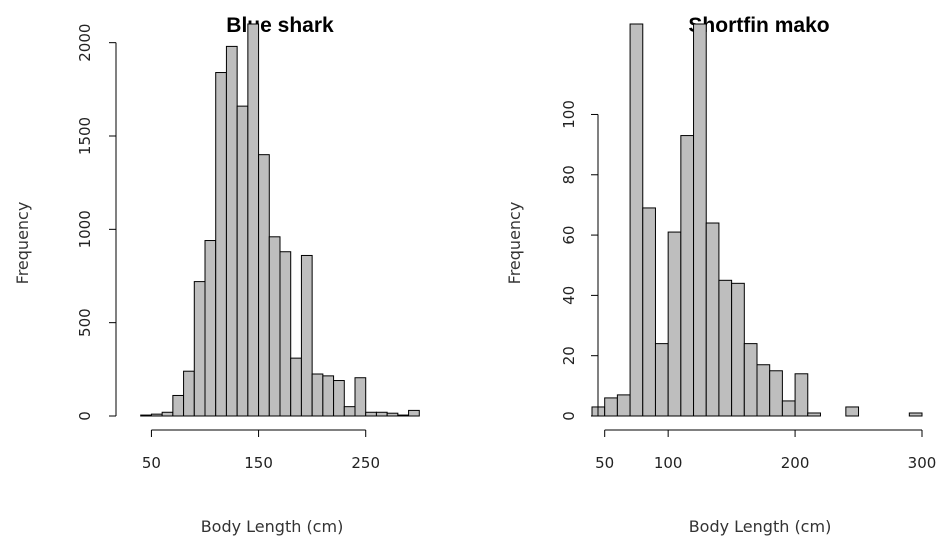 This screenshot has width=945, height=546. What do you see at coordinates (569, 295) in the screenshot?
I see `y-tick-label: 40` at bounding box center [569, 295].